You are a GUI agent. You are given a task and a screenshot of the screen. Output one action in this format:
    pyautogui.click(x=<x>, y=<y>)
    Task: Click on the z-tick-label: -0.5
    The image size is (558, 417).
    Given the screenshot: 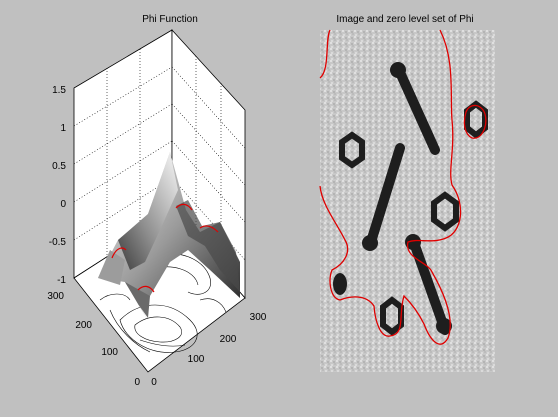 What is the action you would take?
    pyautogui.click(x=58, y=242)
    